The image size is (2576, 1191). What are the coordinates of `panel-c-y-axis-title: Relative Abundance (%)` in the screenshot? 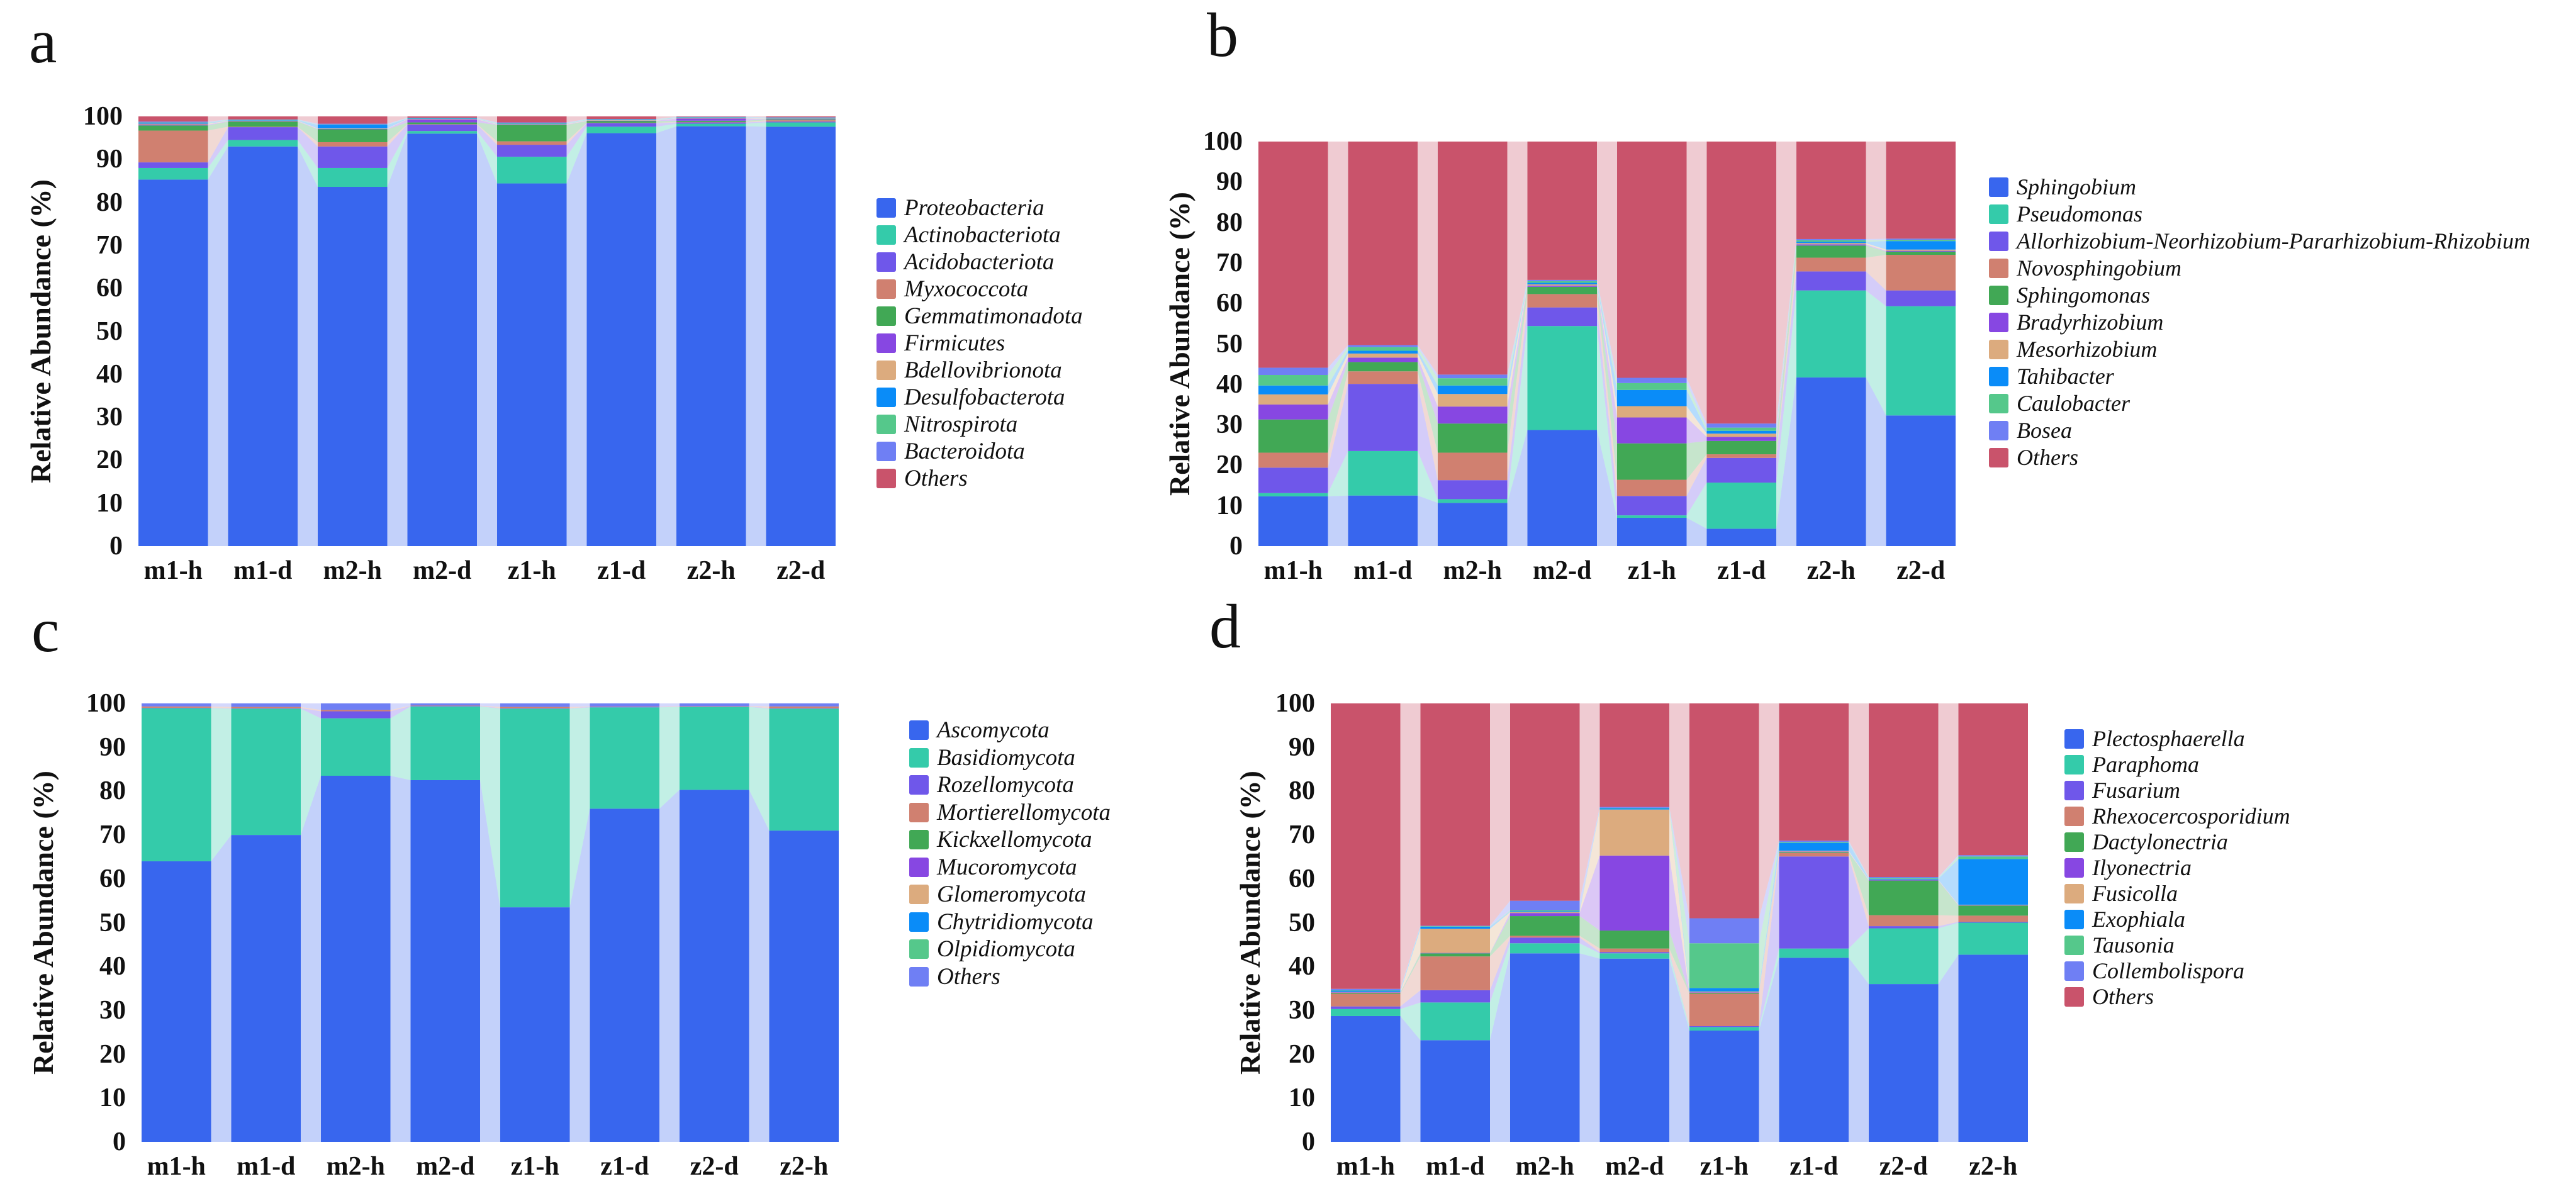 It's located at (43, 923).